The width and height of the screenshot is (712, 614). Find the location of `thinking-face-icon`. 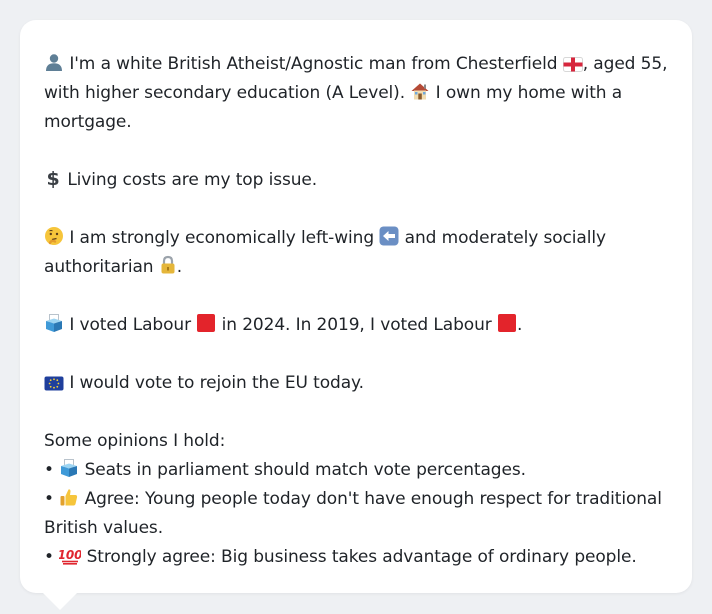

thinking-face-icon is located at coordinates (54, 236).